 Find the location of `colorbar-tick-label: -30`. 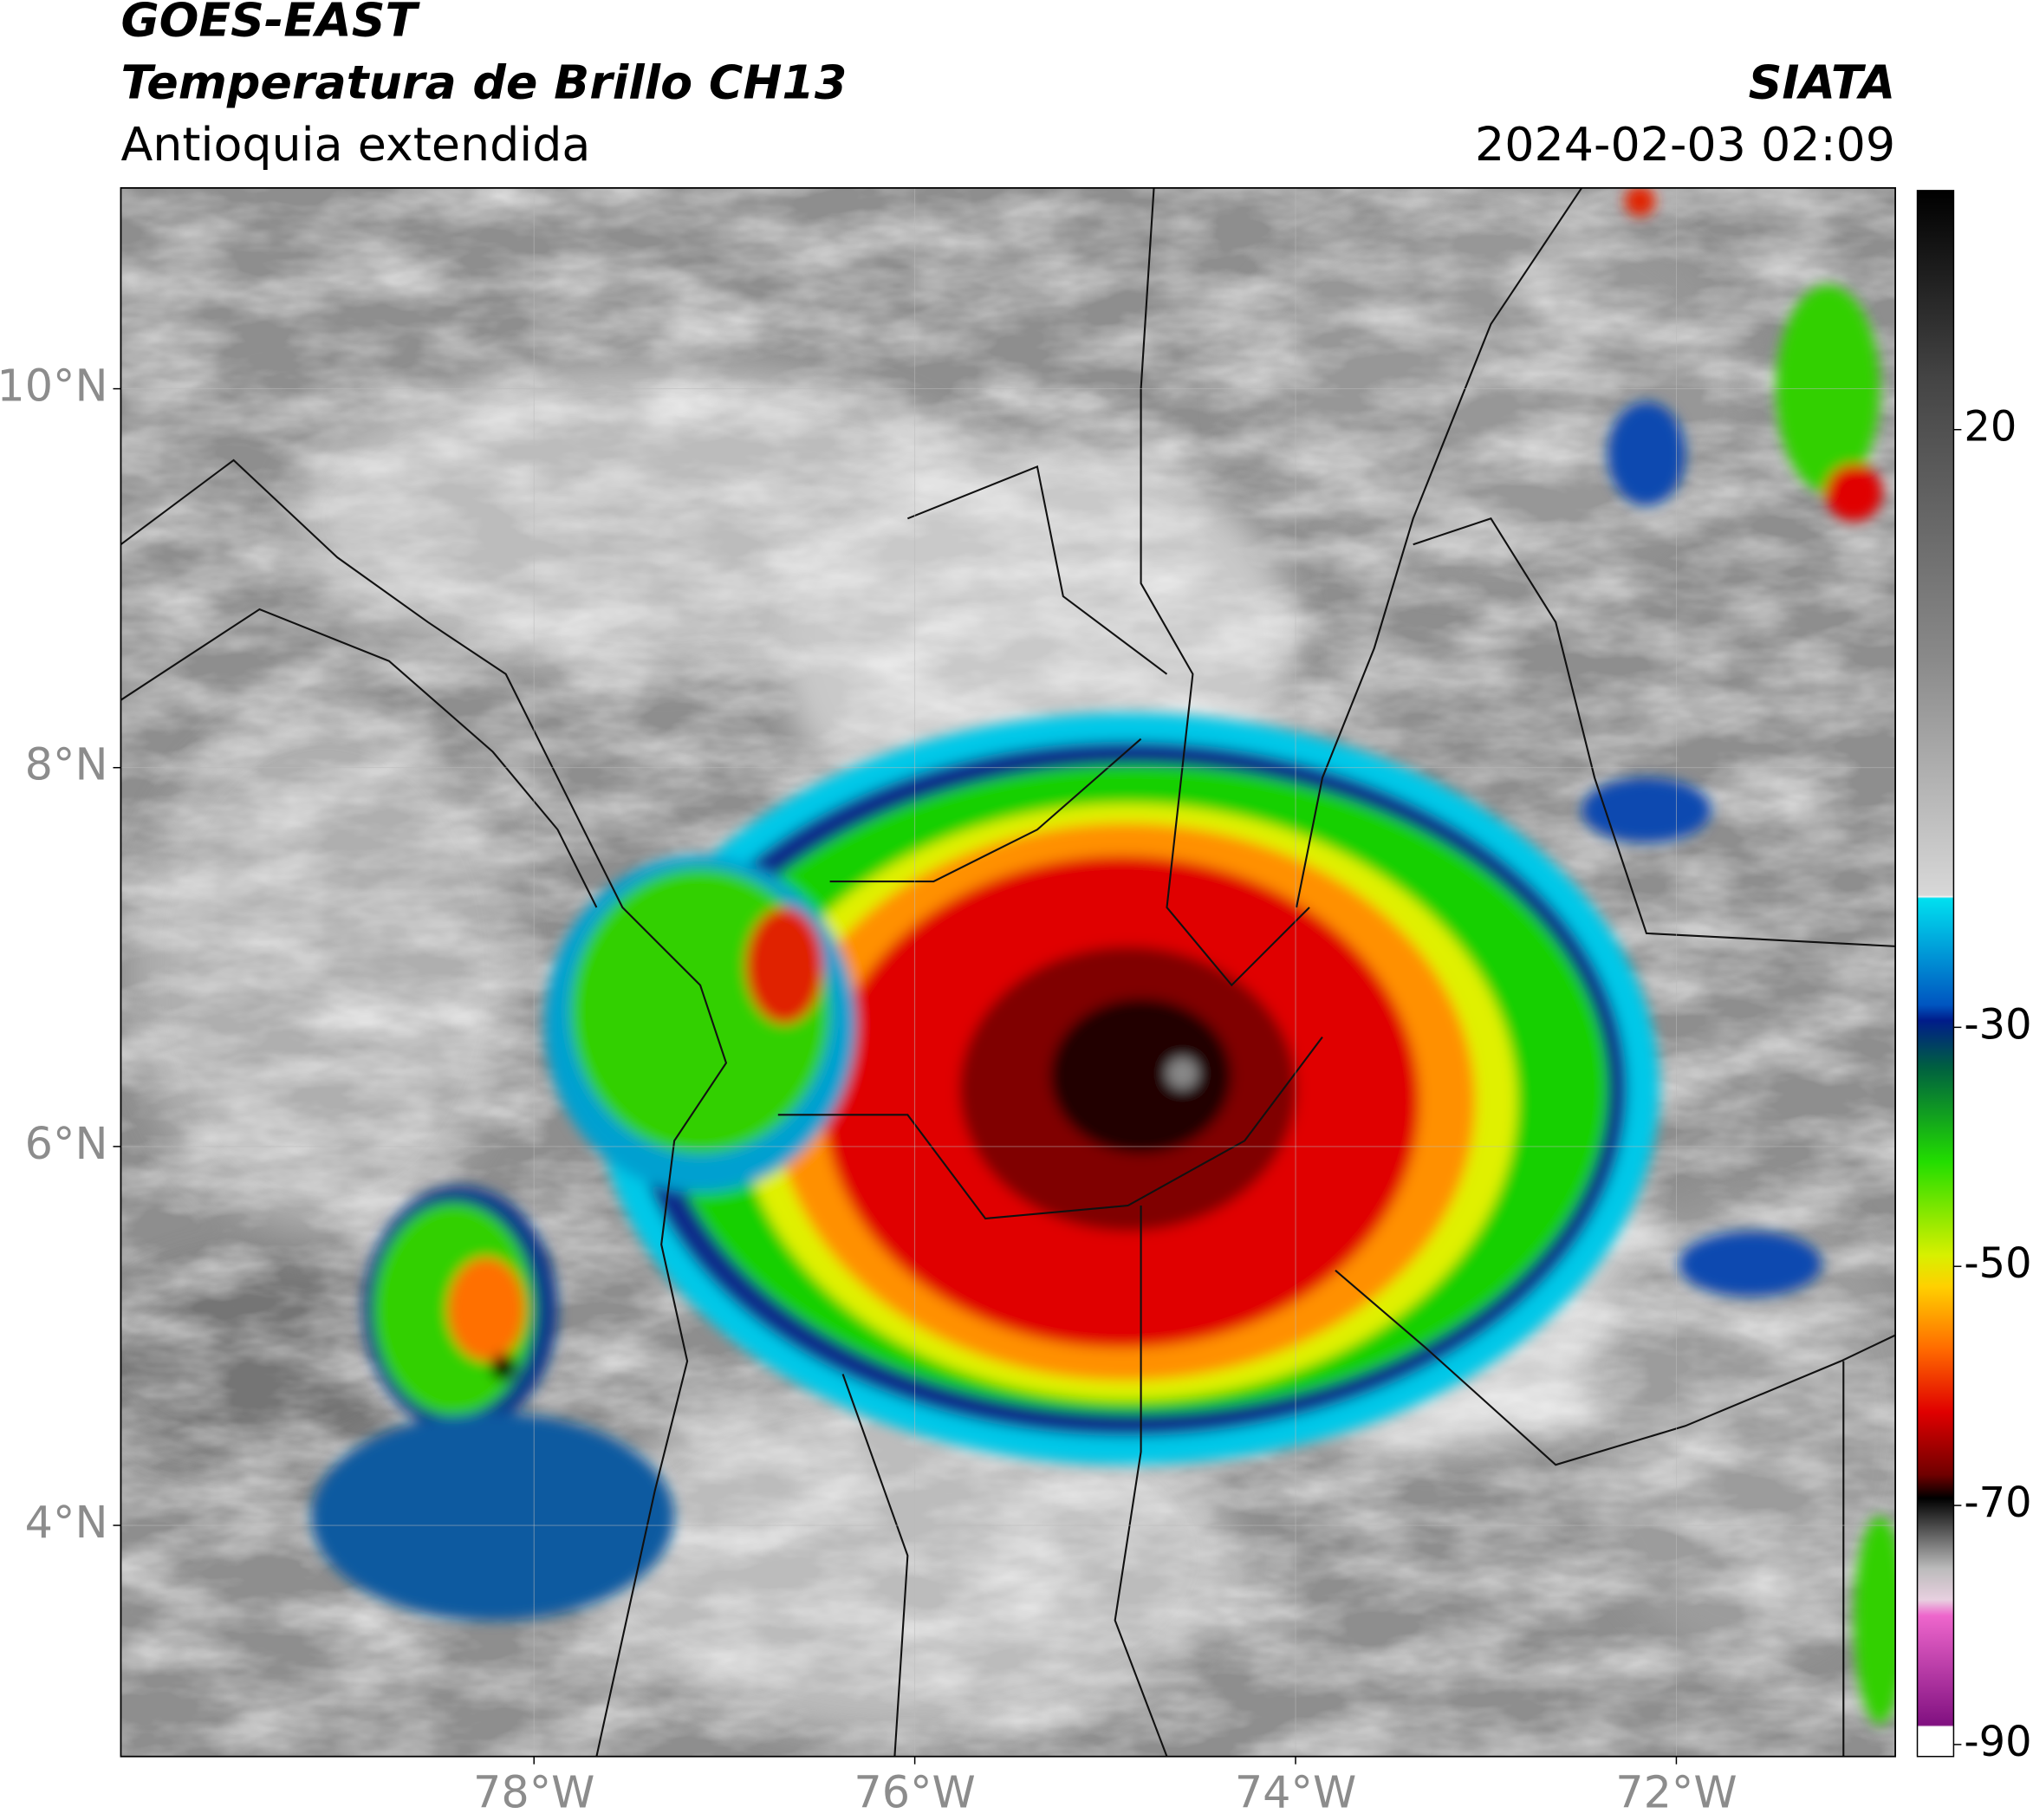

colorbar-tick-label: -30 is located at coordinates (1997, 1025).